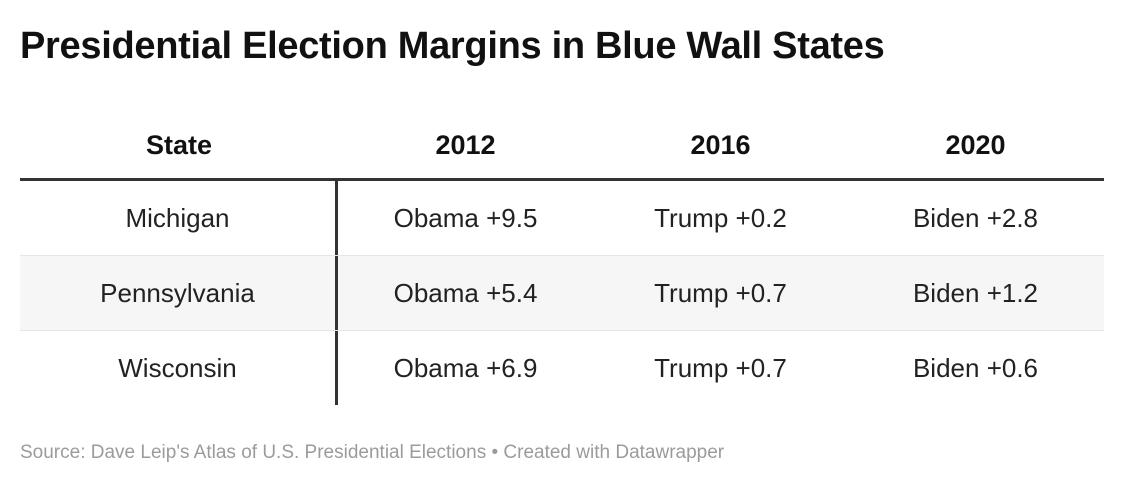 The width and height of the screenshot is (1124, 488). I want to click on table-header-row: State 2012 2016 2020, so click(562, 146).